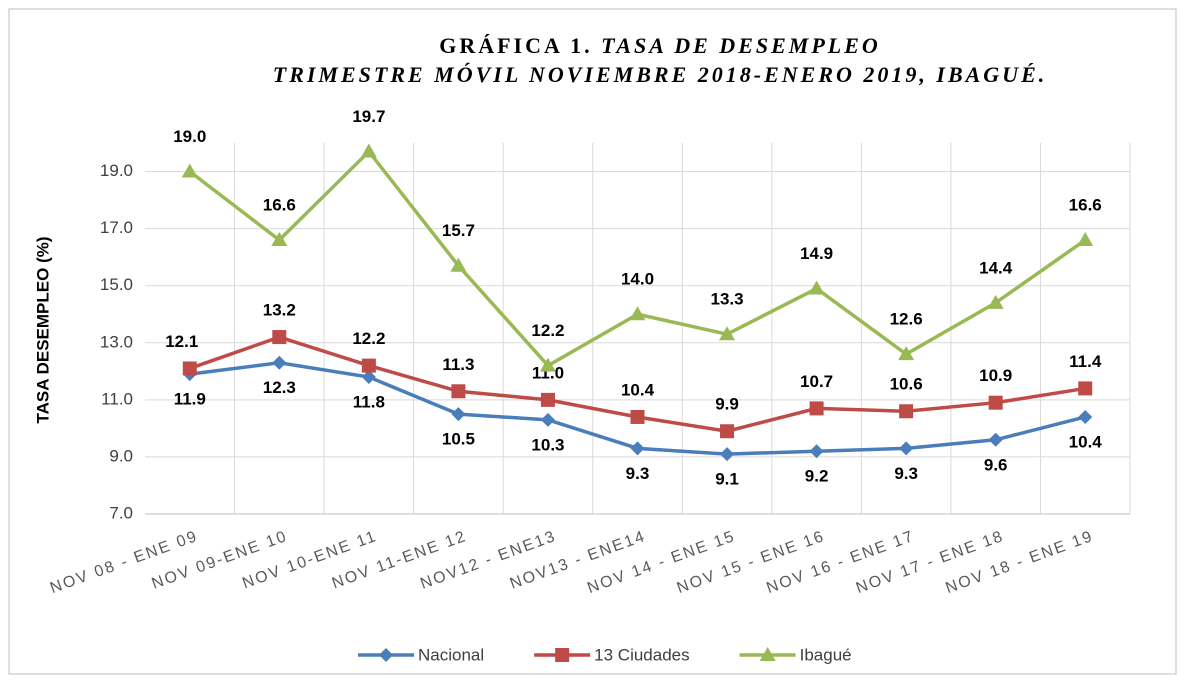  What do you see at coordinates (458, 364) in the screenshot?
I see `data-label: 11.3` at bounding box center [458, 364].